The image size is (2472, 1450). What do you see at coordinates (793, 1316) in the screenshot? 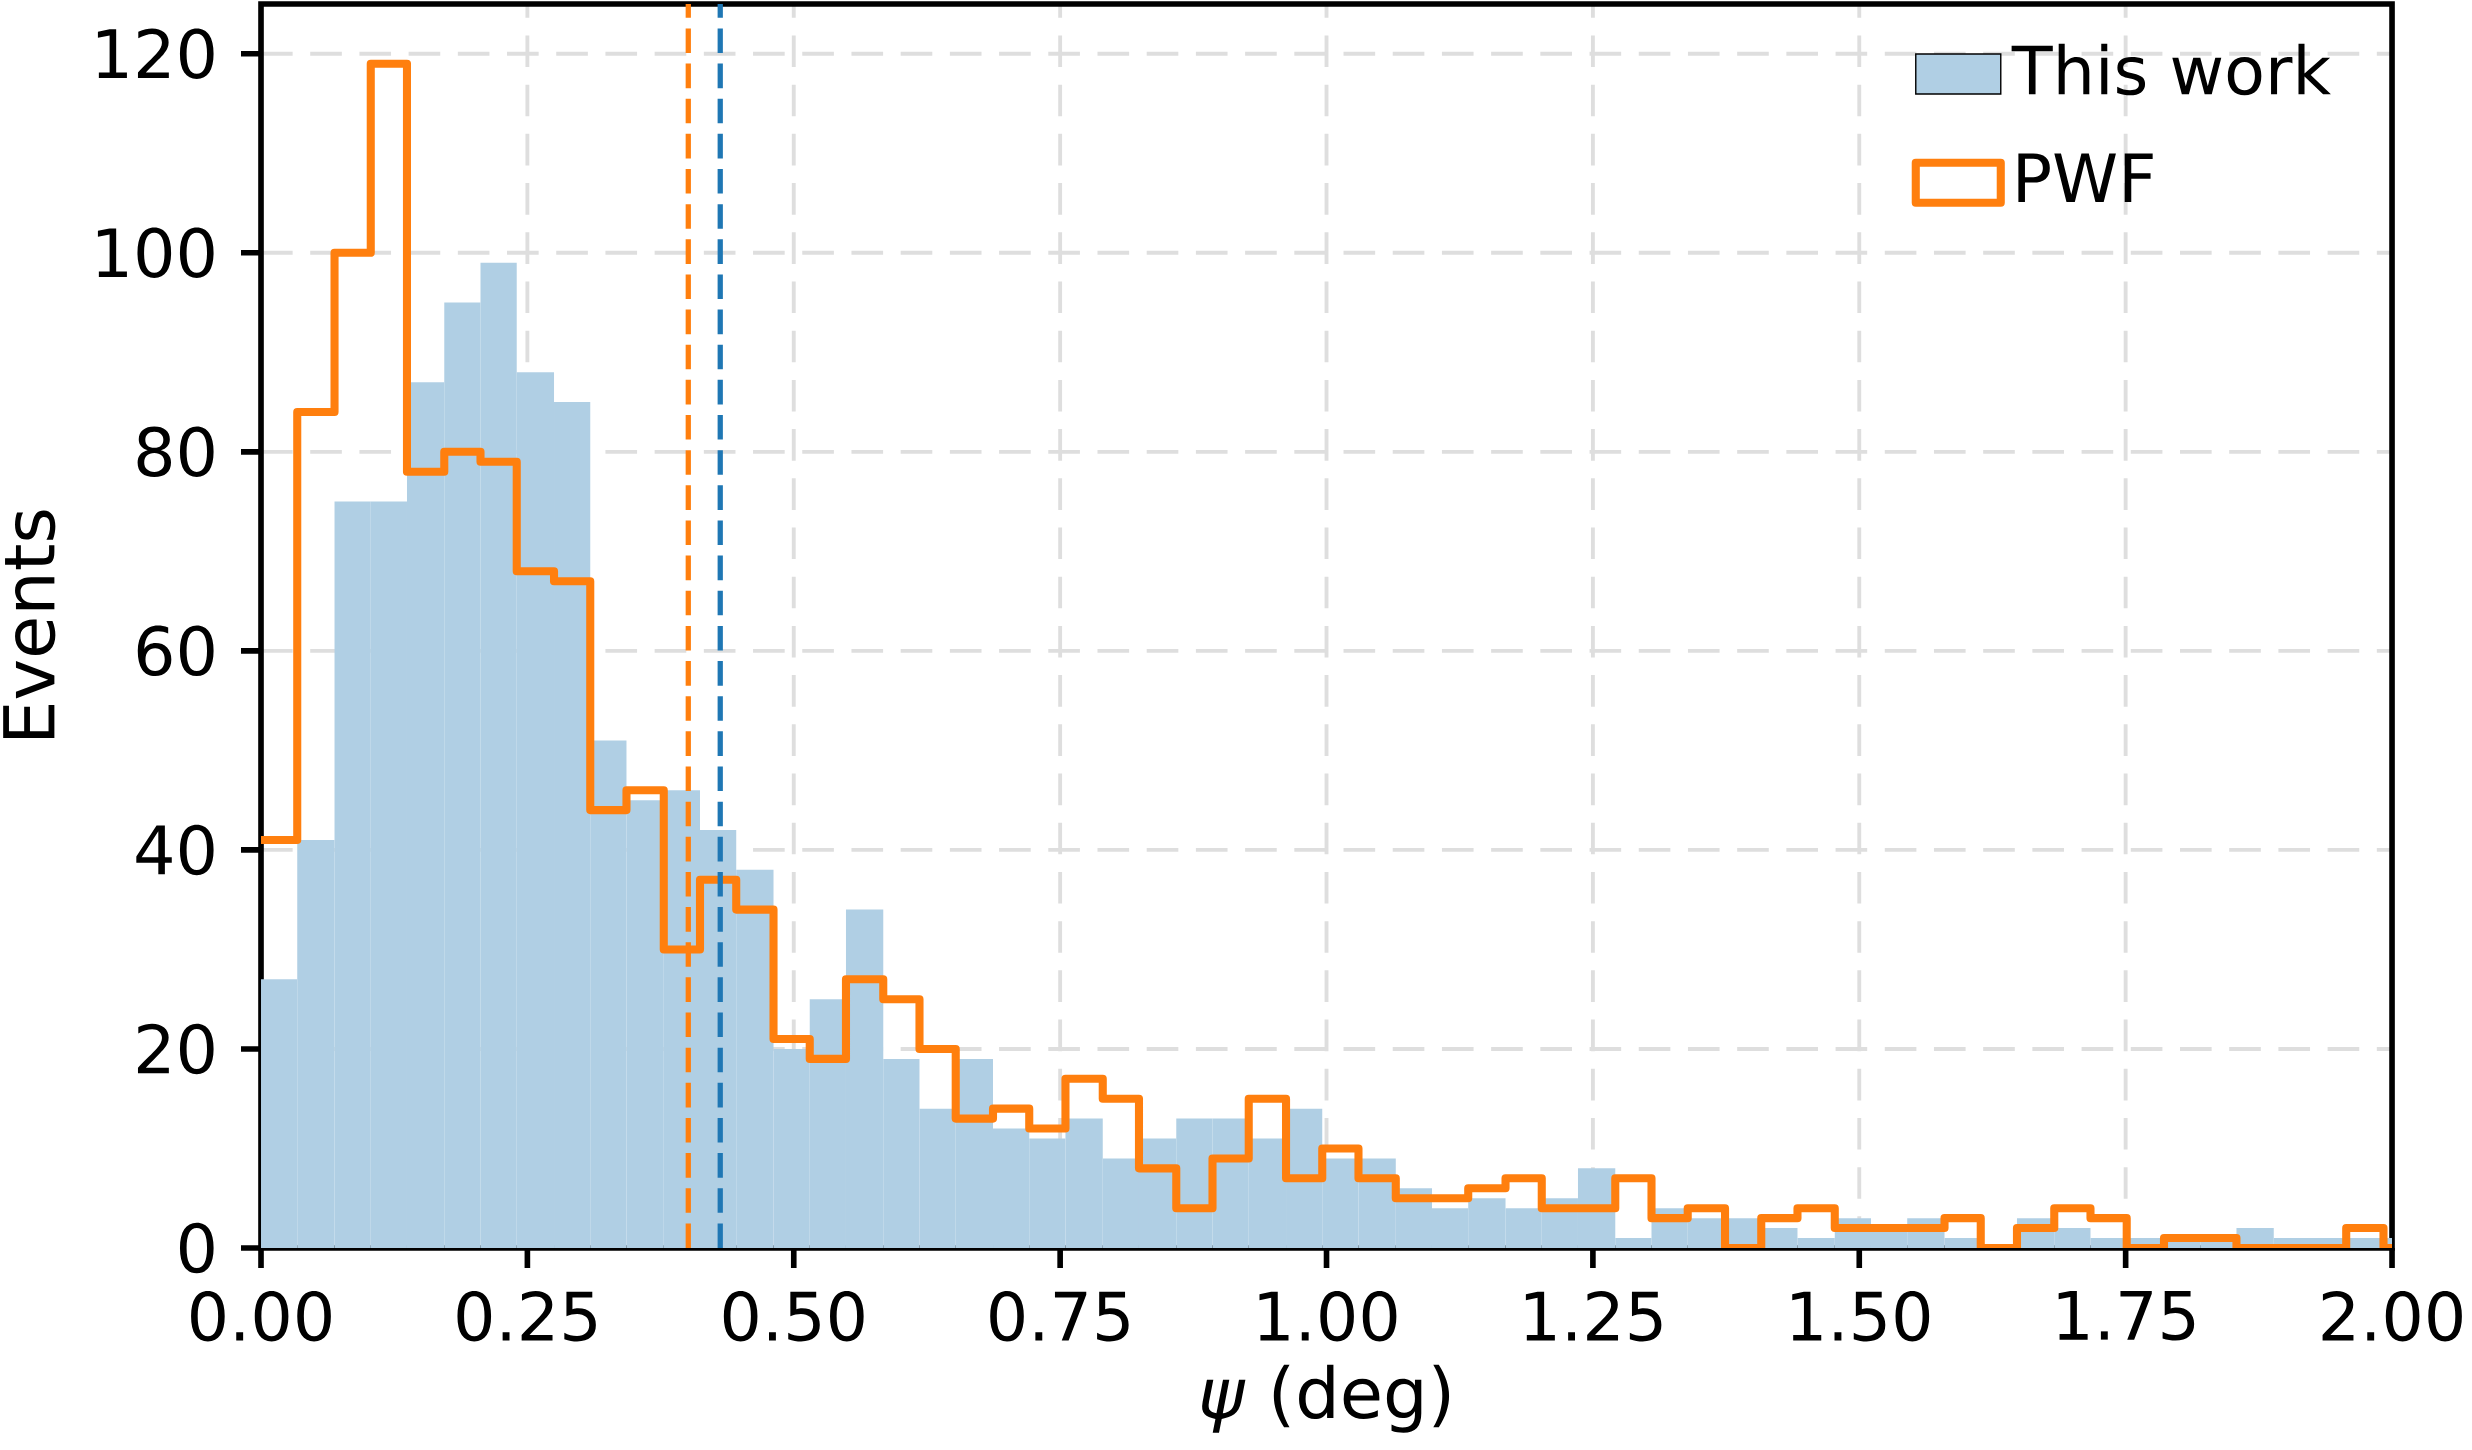
I see `x-tick-label: 0.50` at bounding box center [793, 1316].